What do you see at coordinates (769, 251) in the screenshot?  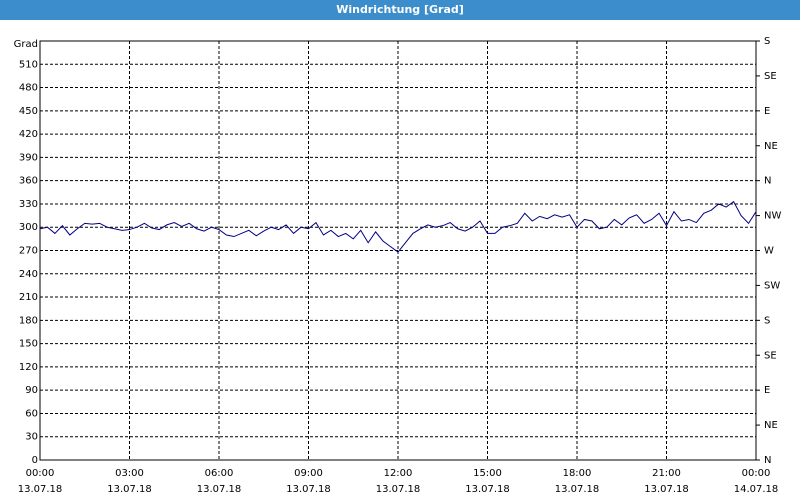 I see `y2-tick-label: W` at bounding box center [769, 251].